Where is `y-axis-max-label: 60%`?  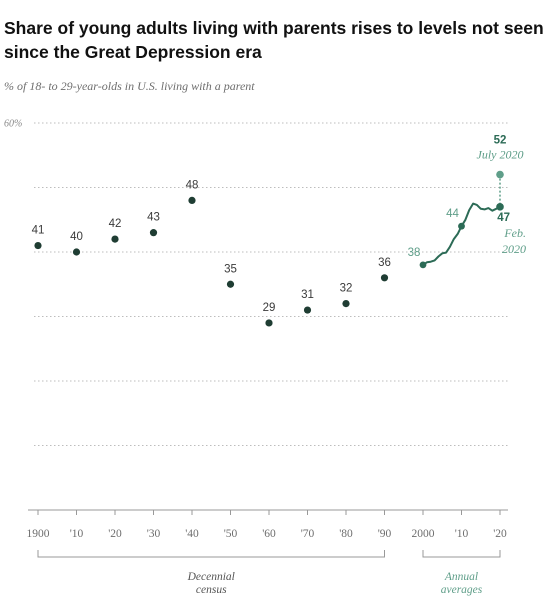
y-axis-max-label: 60% is located at coordinates (13, 124).